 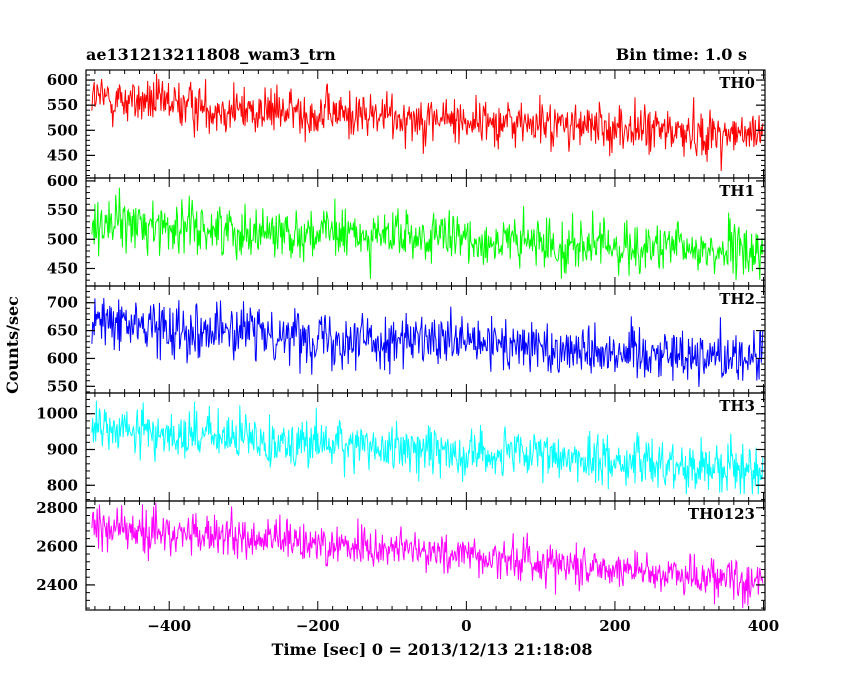 What do you see at coordinates (737, 83) in the screenshot?
I see `series-label-th0: TH0` at bounding box center [737, 83].